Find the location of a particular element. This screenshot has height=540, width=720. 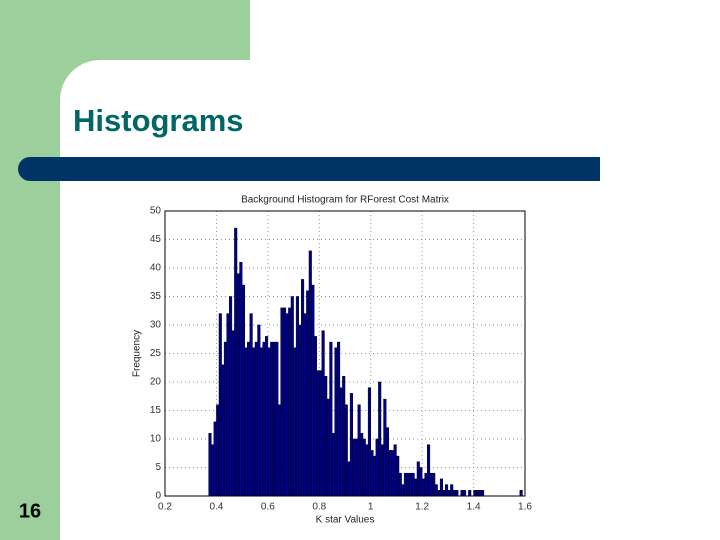

top-band is located at coordinates (125, 30).